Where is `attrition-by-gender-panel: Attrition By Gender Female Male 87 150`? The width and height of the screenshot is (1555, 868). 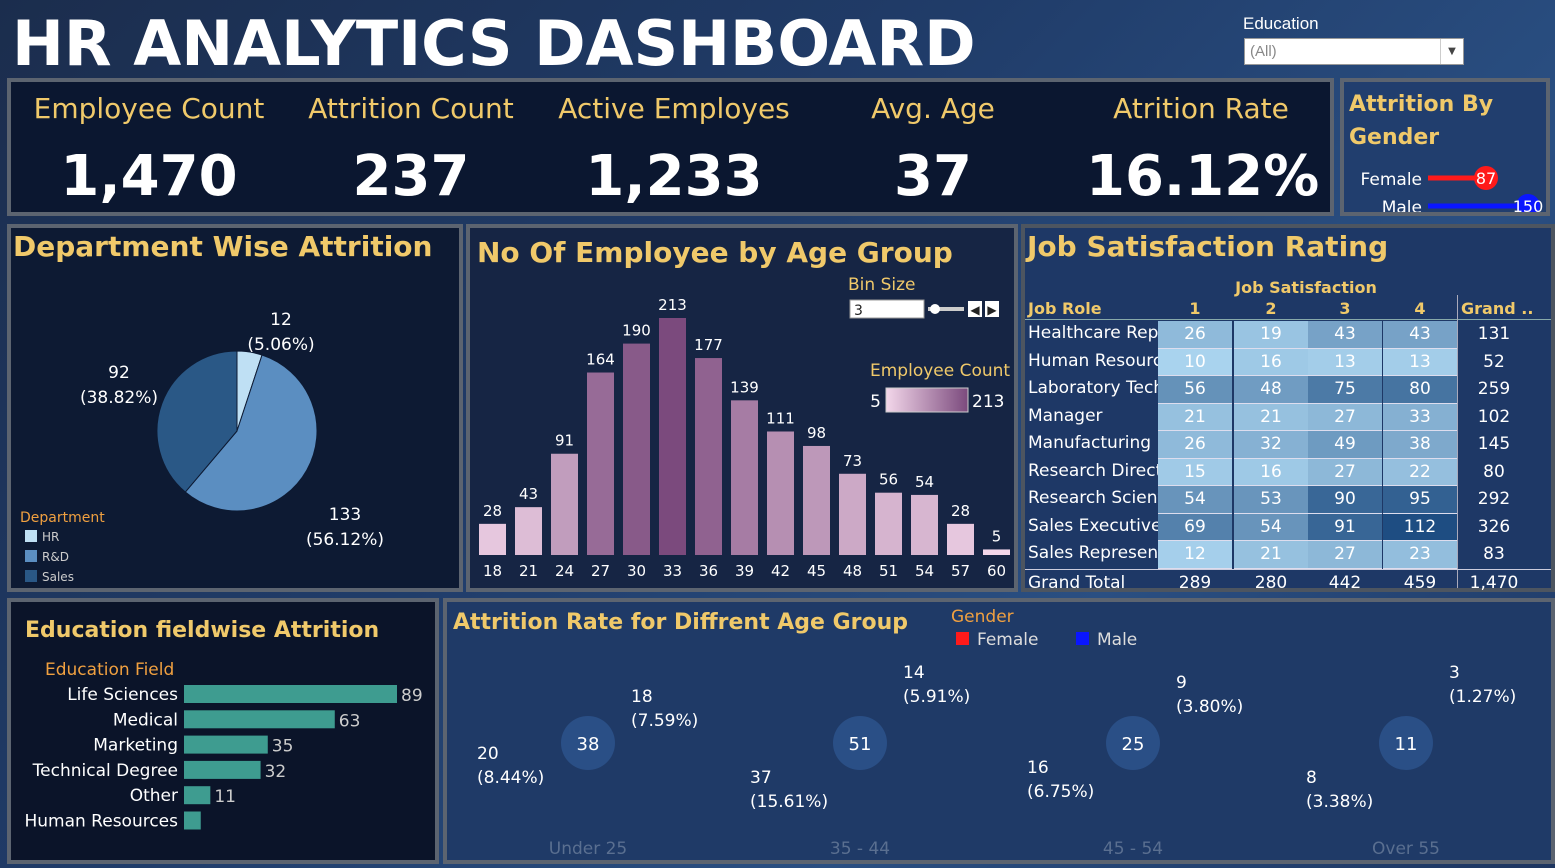 attrition-by-gender-panel: Attrition By Gender Female Male 87 150 is located at coordinates (1445, 147).